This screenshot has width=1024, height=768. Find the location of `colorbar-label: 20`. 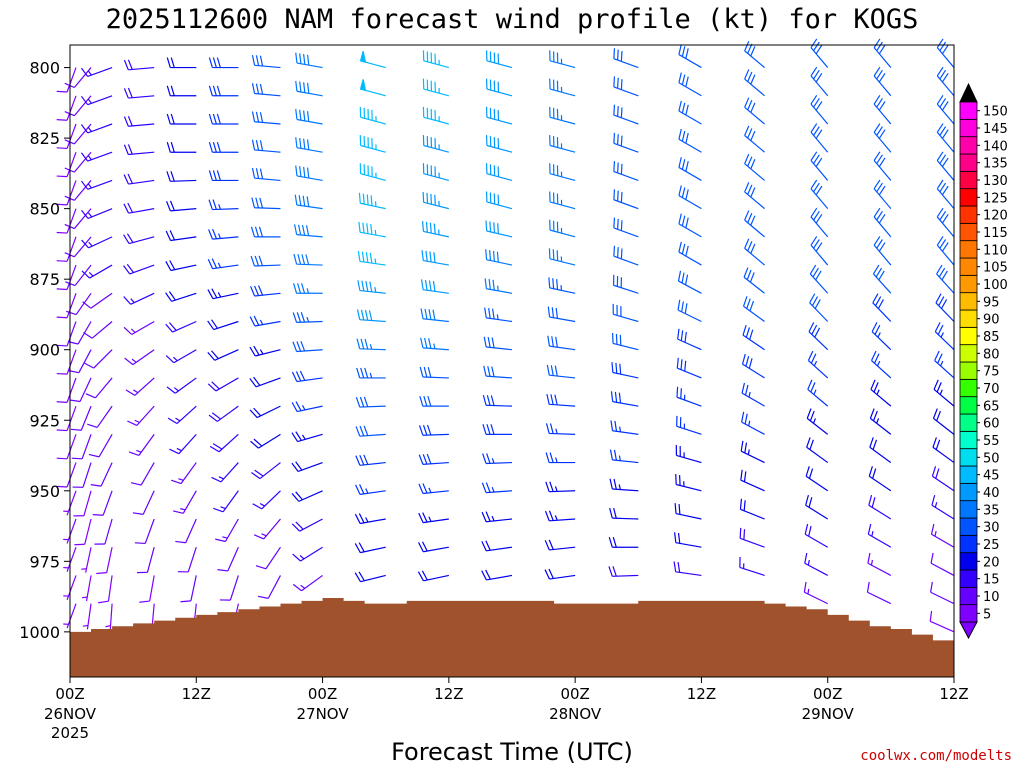

colorbar-label: 20 is located at coordinates (991, 562).